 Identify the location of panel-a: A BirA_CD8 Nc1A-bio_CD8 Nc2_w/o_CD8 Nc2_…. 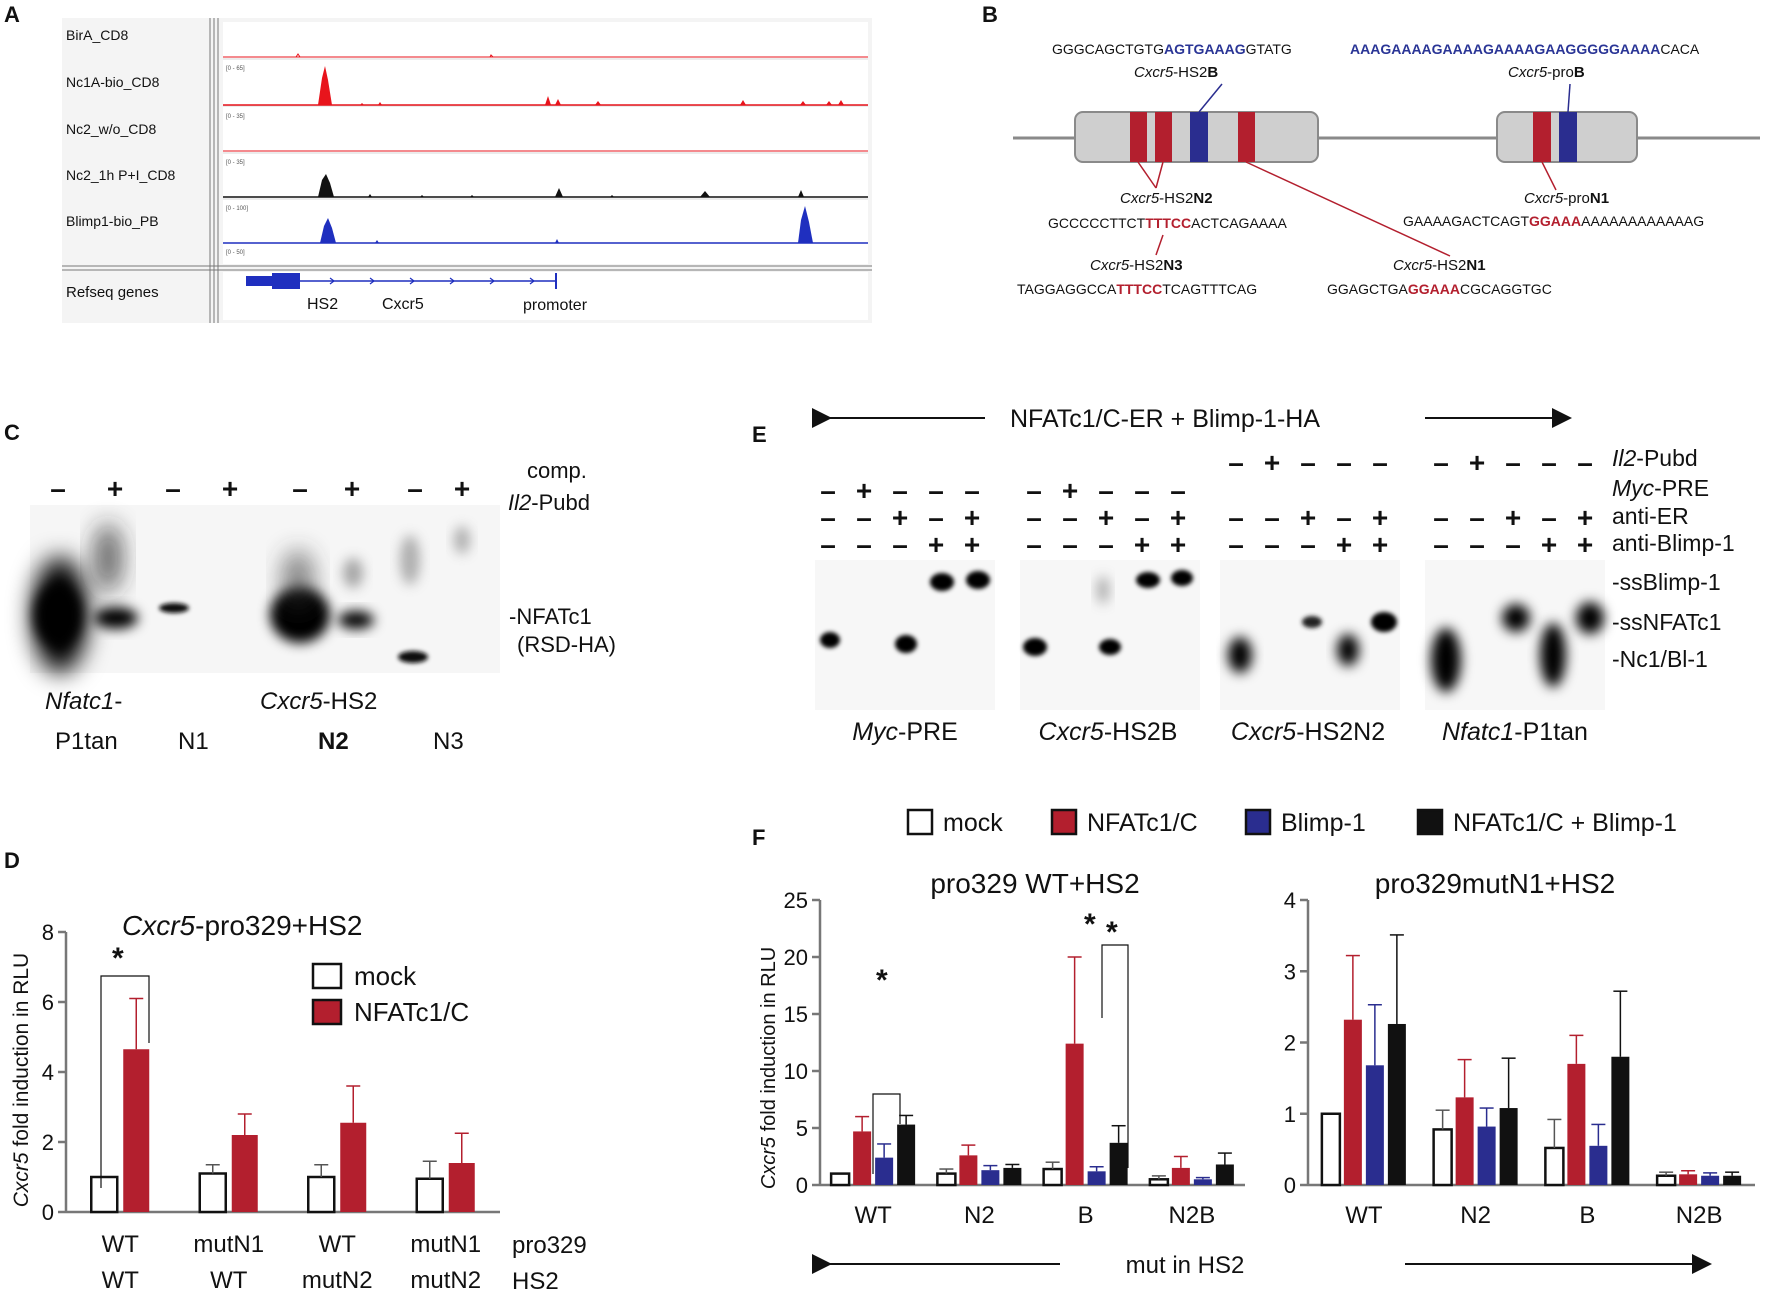
(438, 162).